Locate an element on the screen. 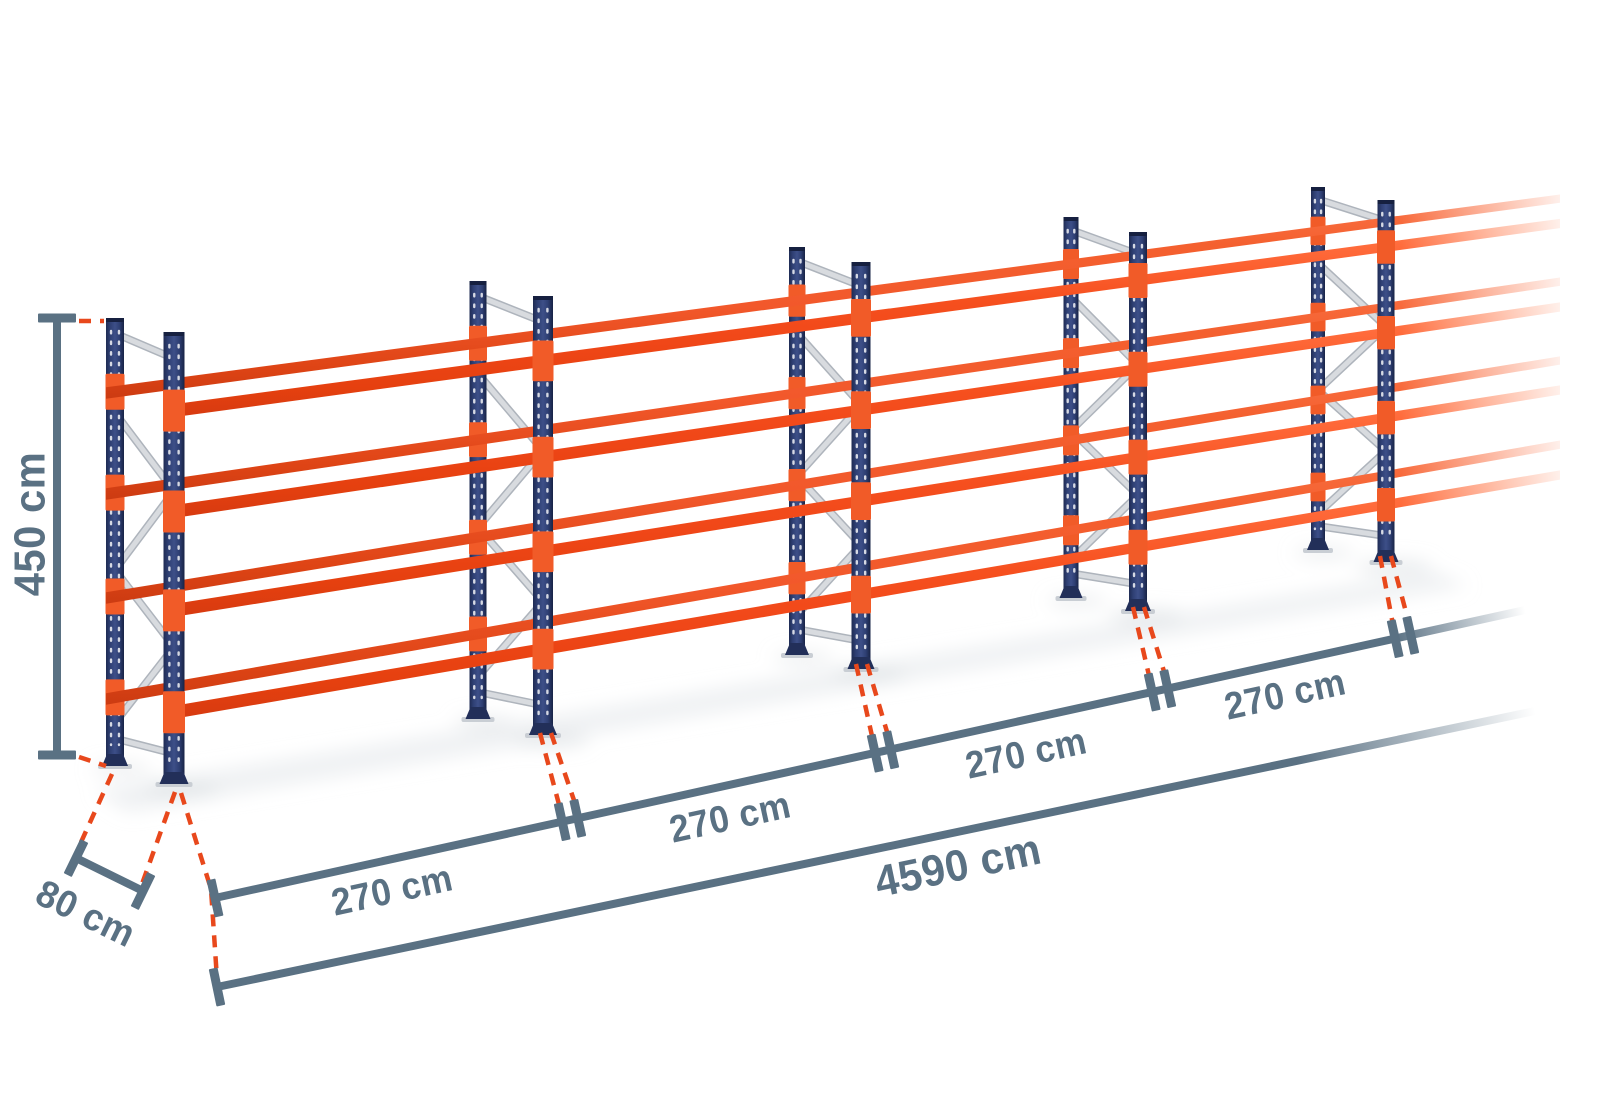  dimension-label-total: 4590 cm is located at coordinates (958, 866).